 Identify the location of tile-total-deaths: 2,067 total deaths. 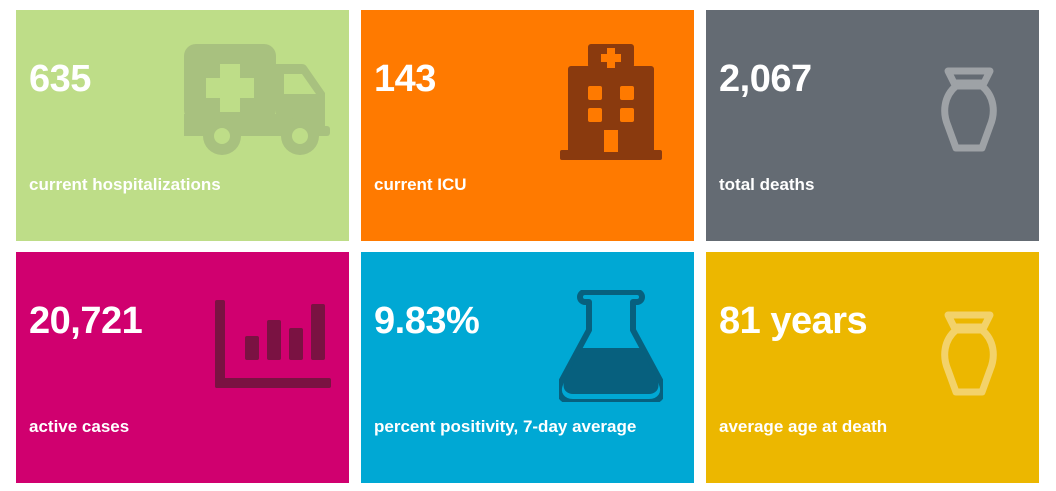
(872, 125).